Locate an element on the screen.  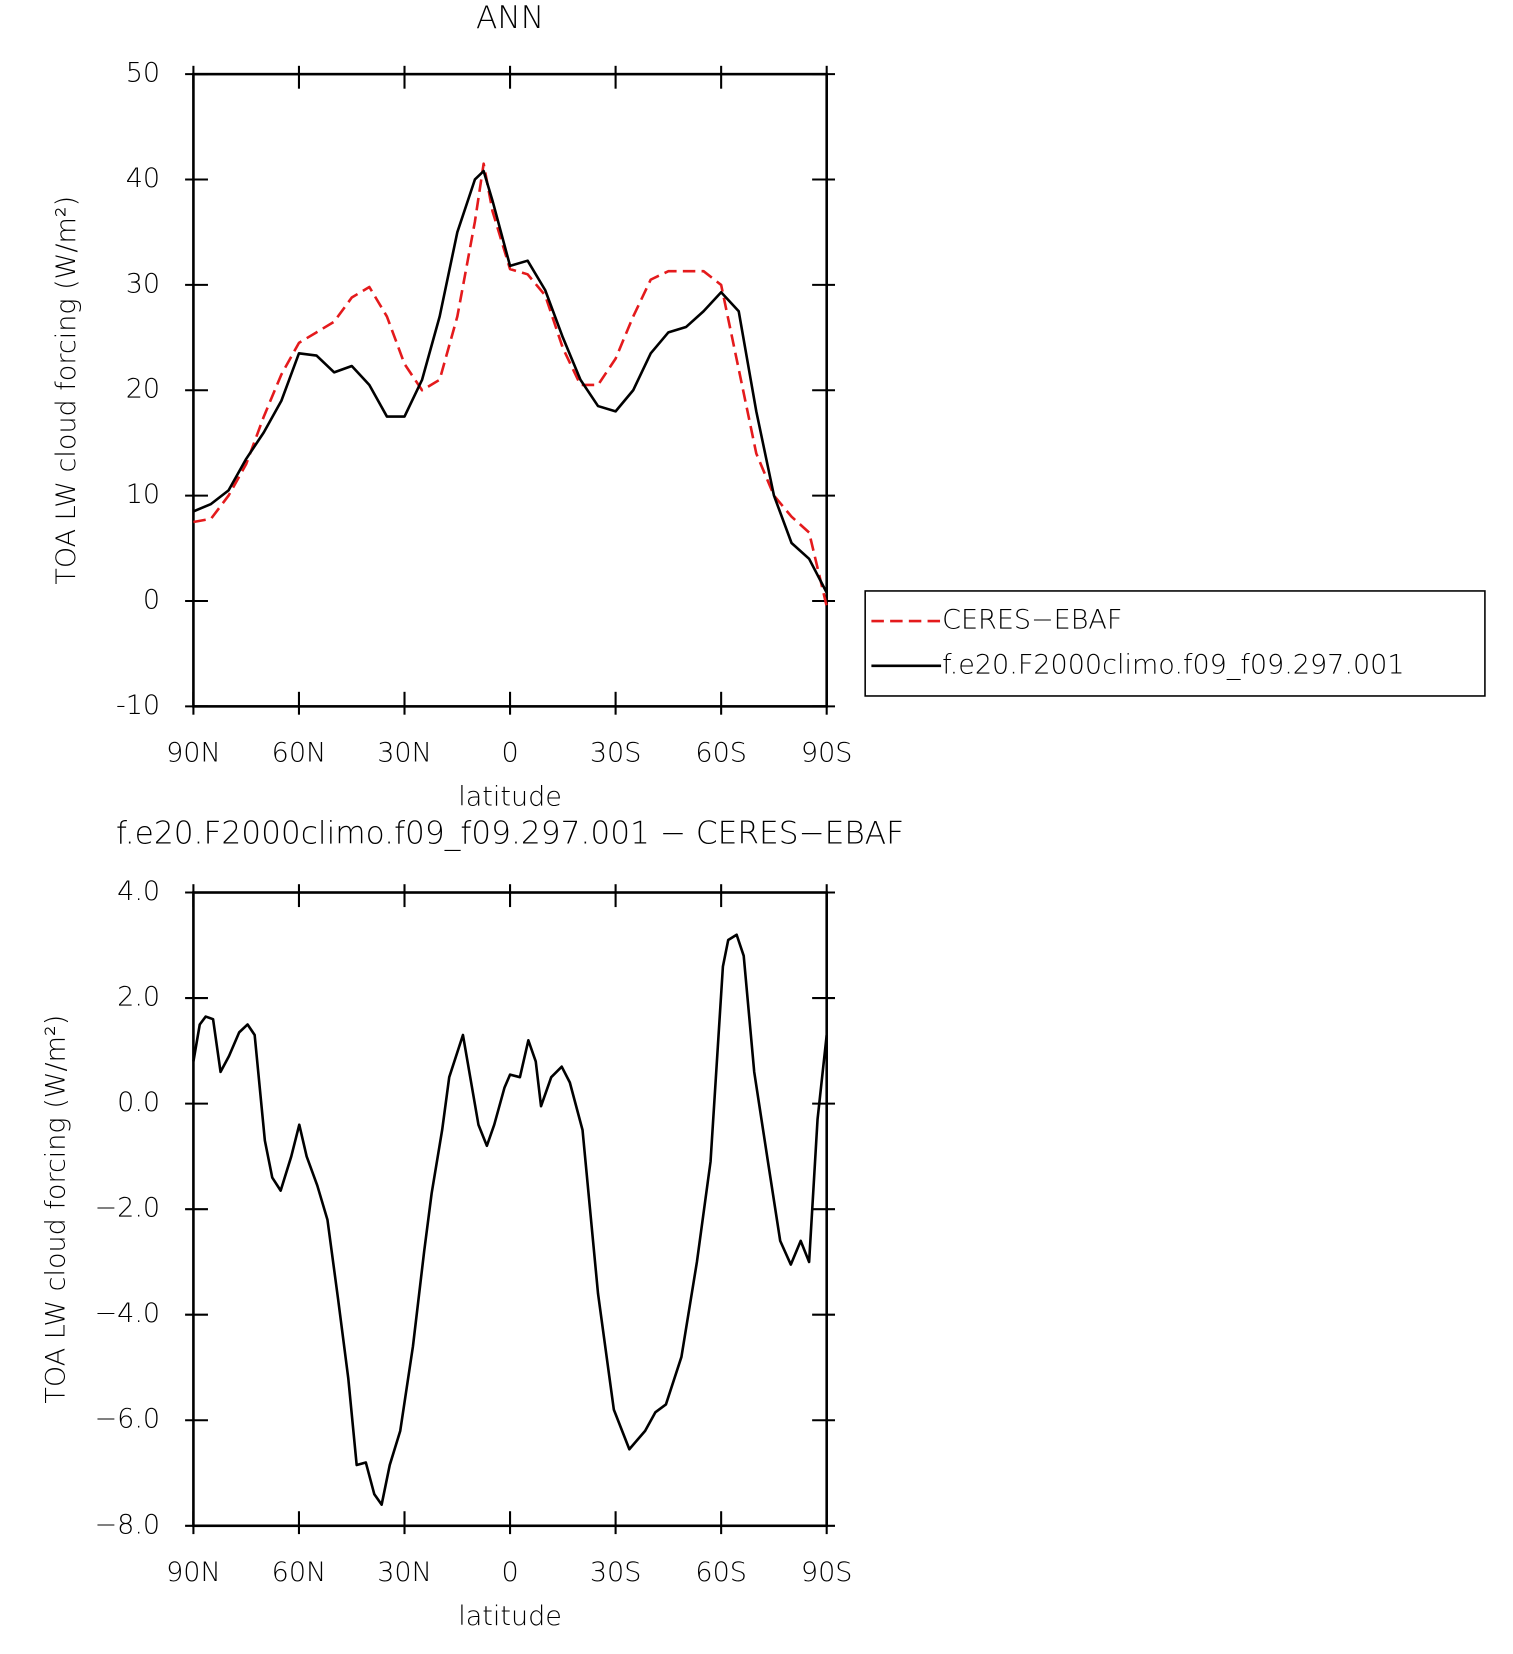
legend-label: CERES−EBAF is located at coordinates (1032, 620).